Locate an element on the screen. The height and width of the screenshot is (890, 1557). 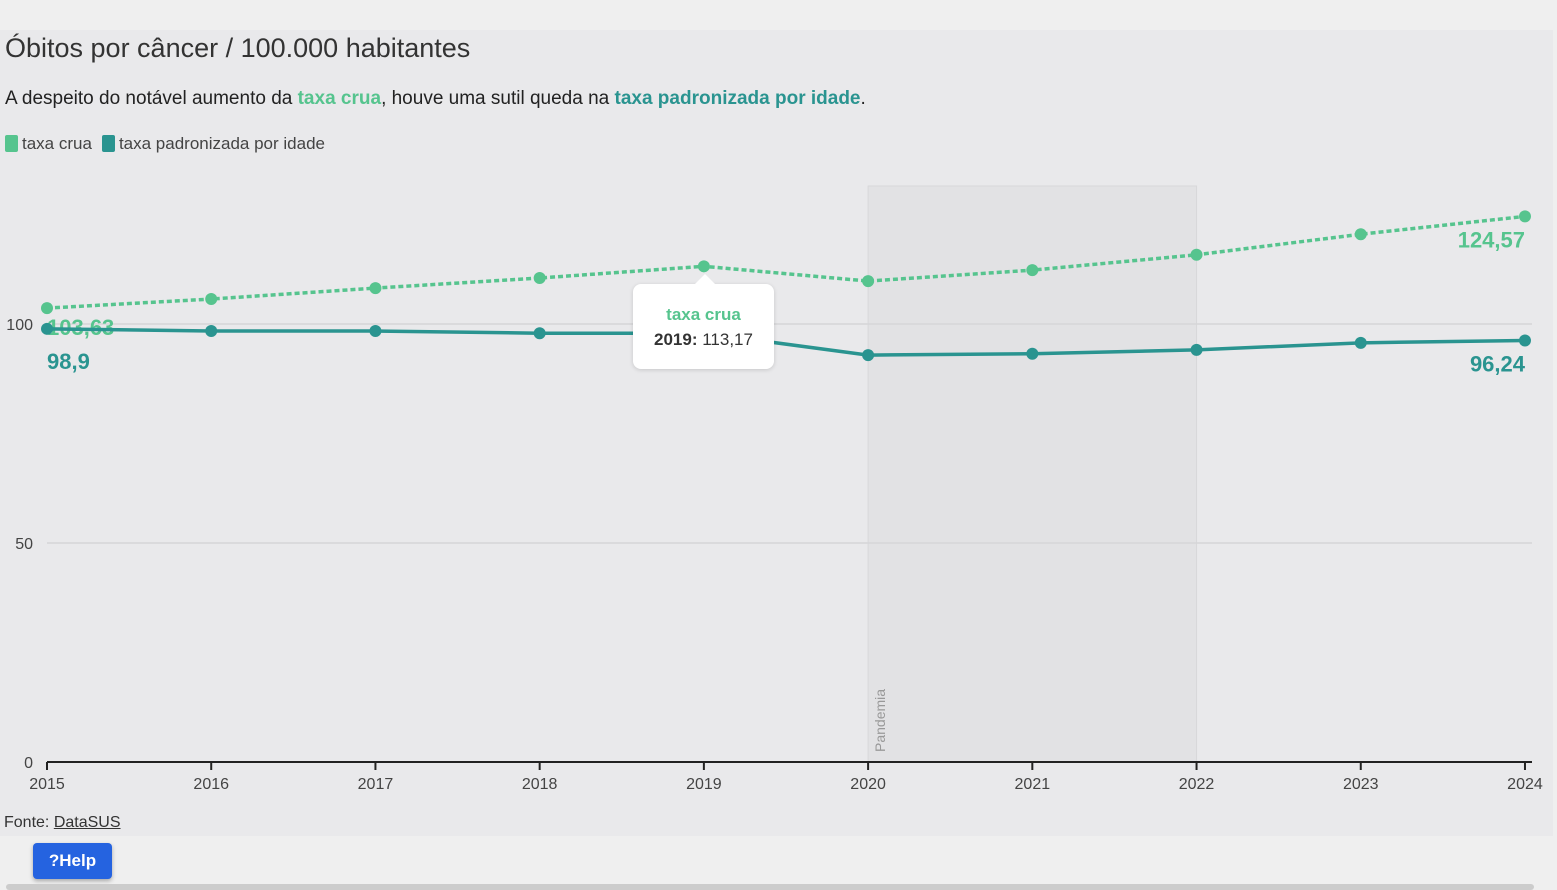
chart-title: Óbitos por câncer / 100.000 habitantes is located at coordinates (238, 48).